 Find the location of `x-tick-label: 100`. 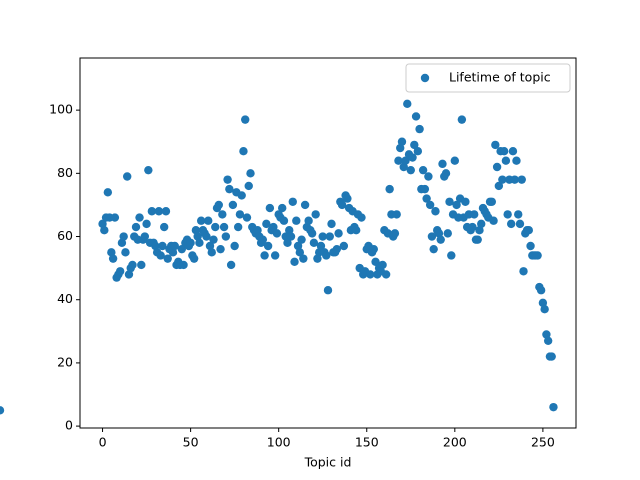

x-tick-label: 100 is located at coordinates (279, 442).